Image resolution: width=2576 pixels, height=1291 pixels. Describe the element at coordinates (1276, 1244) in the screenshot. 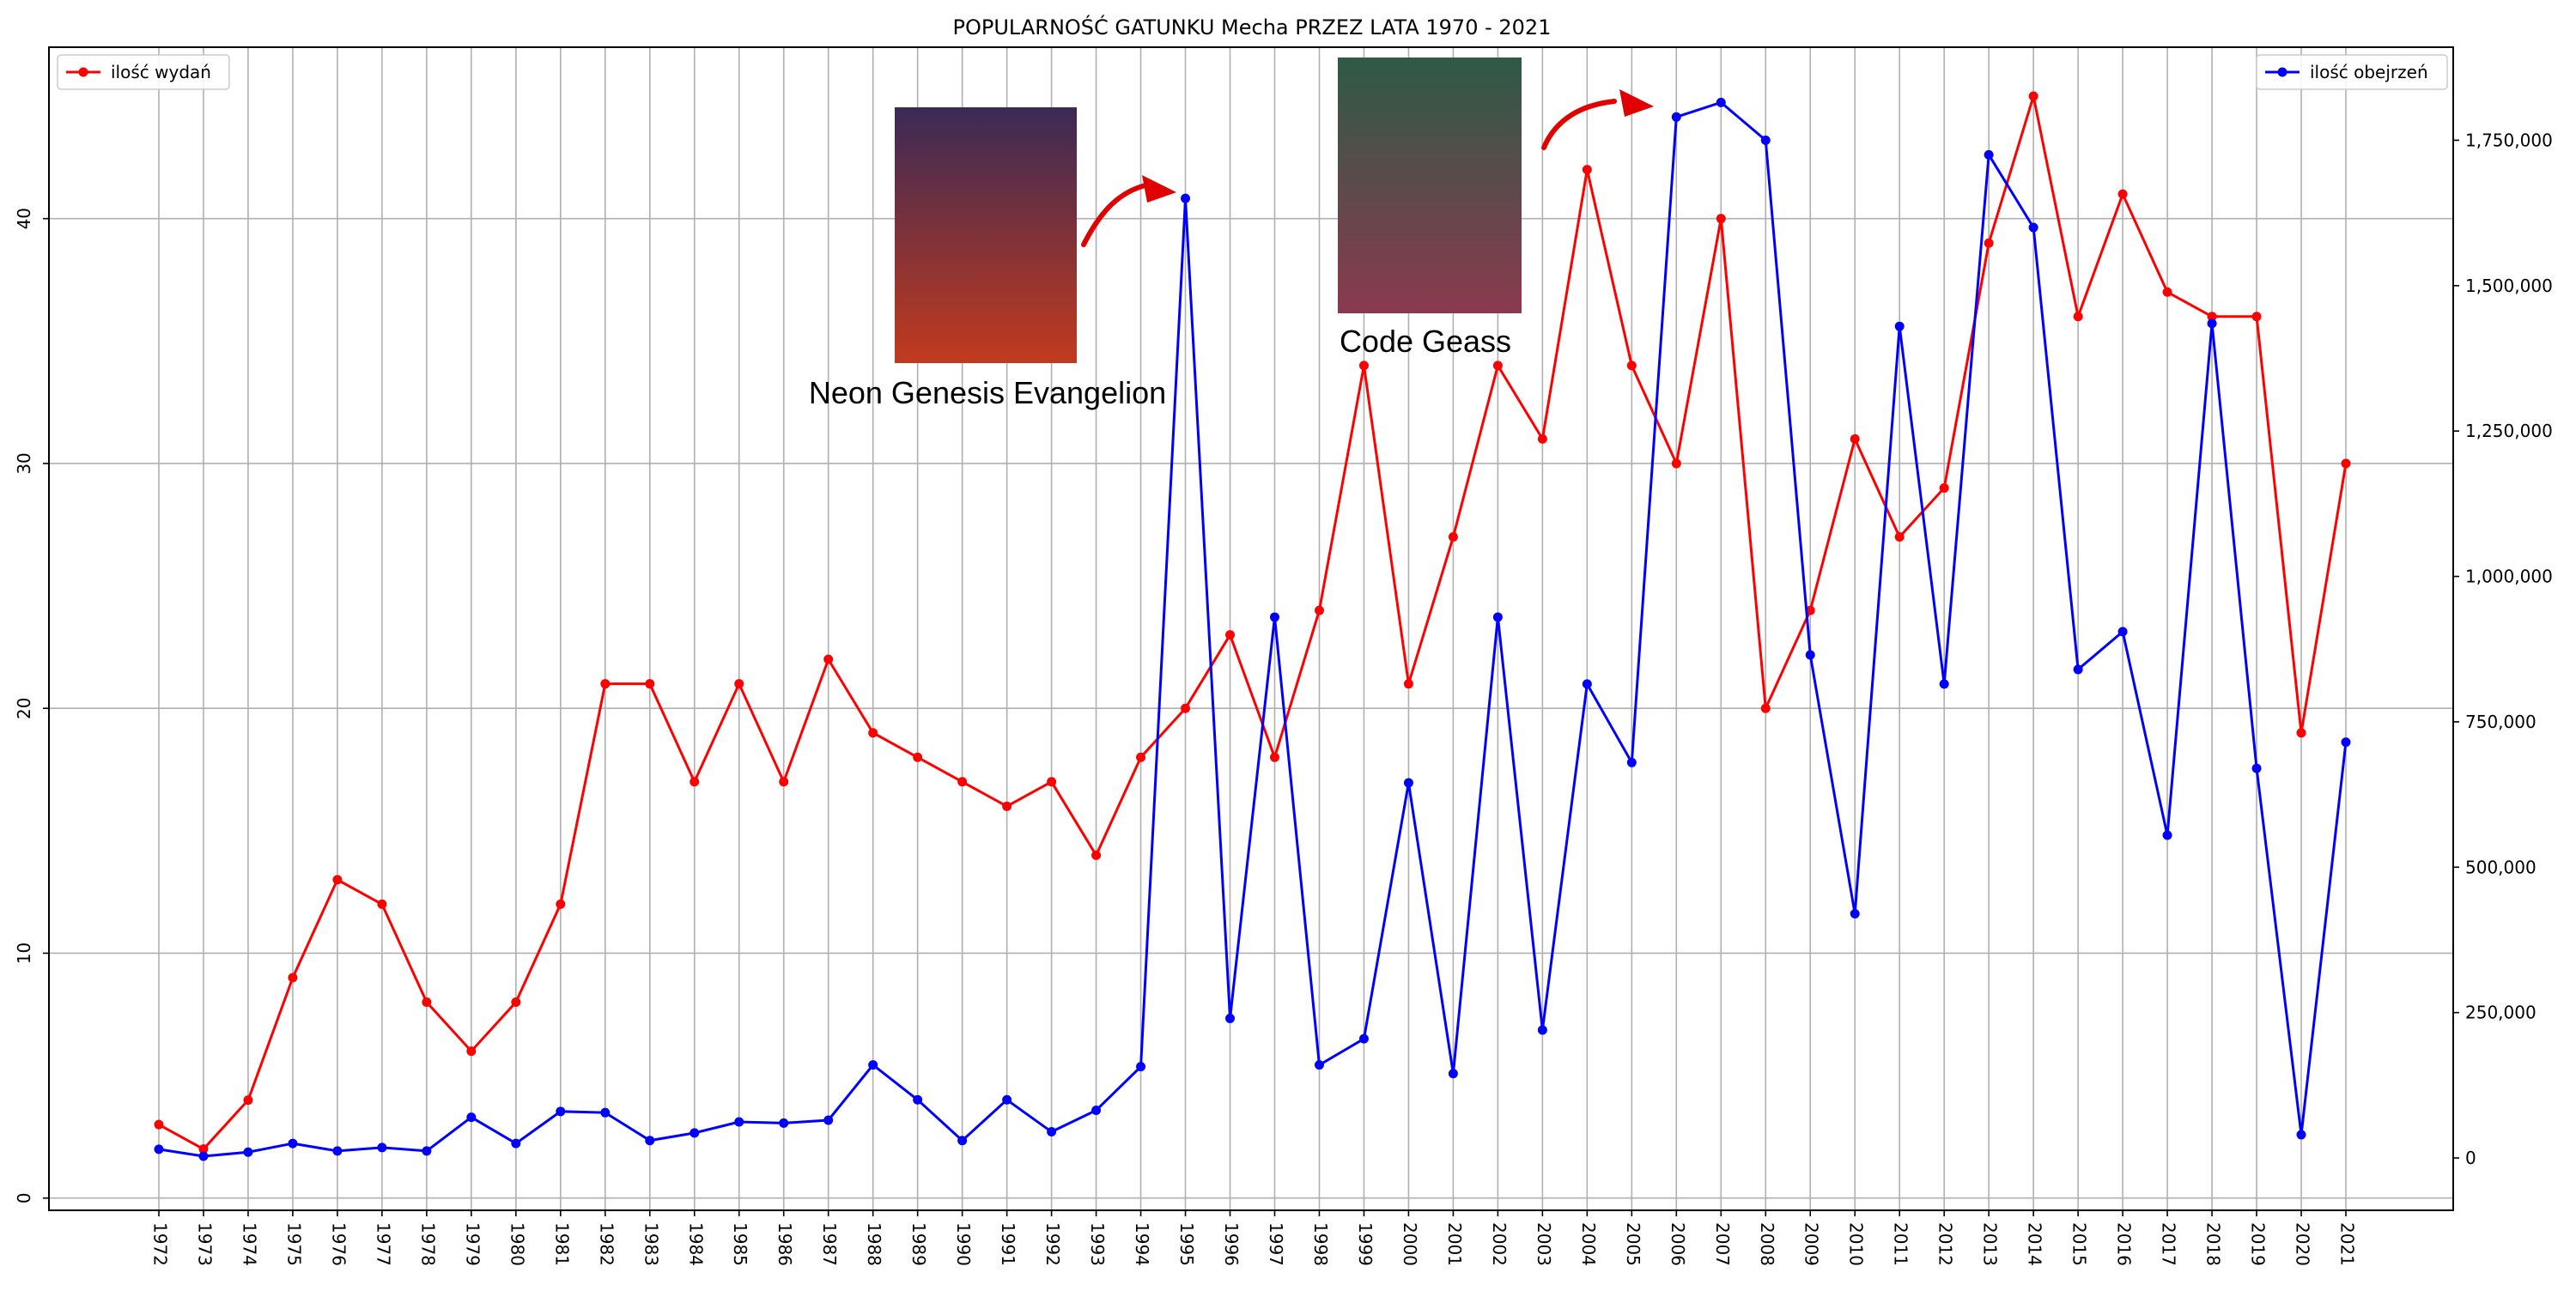

I see `x-tick-label: 1997` at that location.